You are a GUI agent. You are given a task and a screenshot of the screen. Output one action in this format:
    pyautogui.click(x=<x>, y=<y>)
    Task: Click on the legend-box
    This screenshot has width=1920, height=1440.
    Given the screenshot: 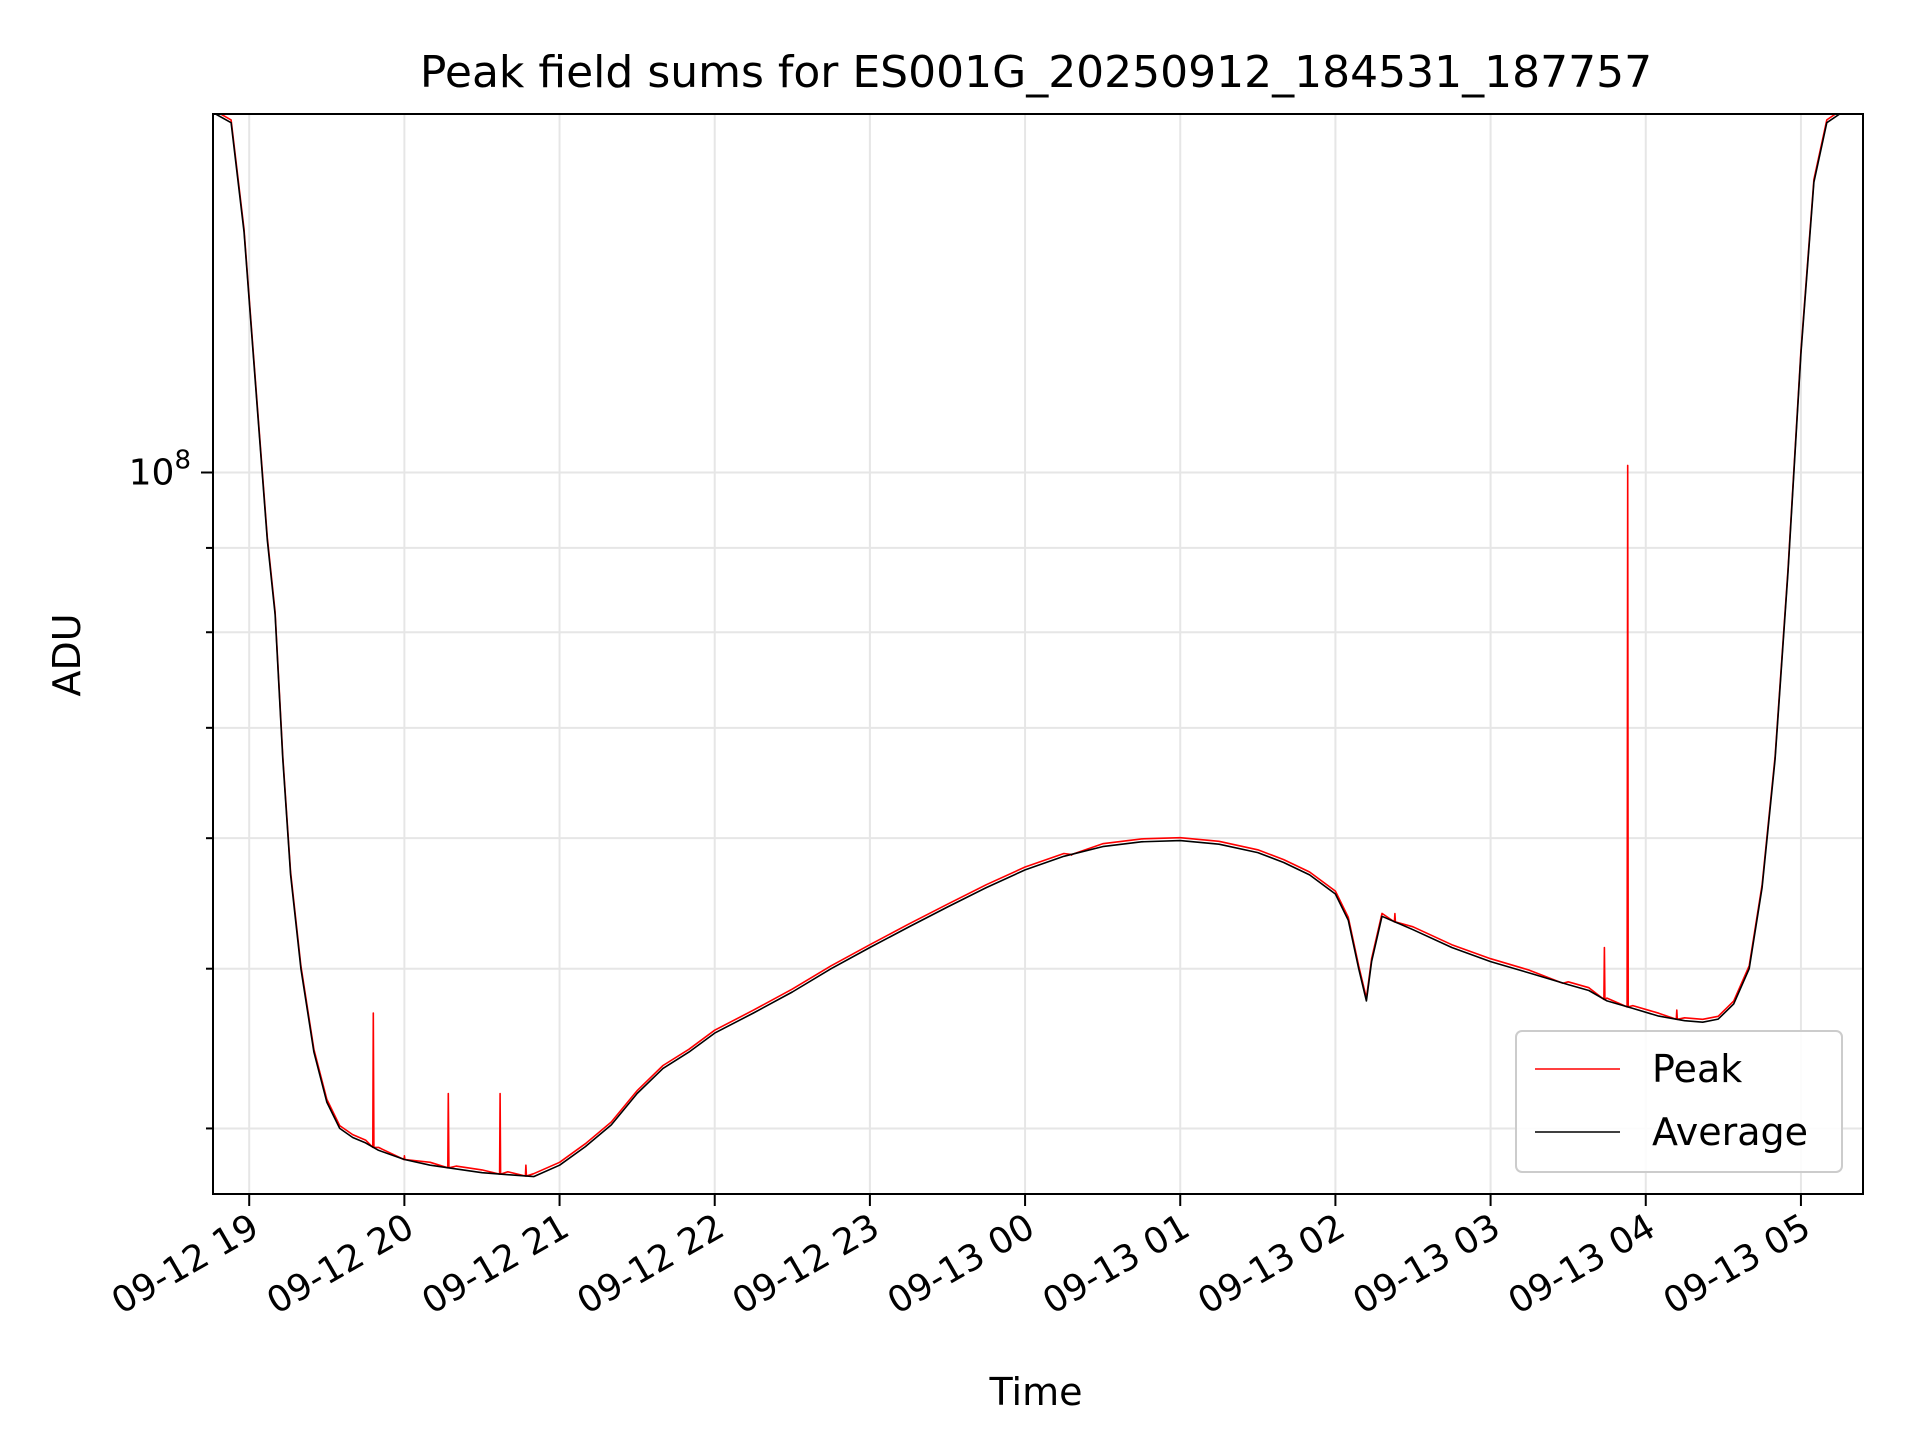 What is the action you would take?
    pyautogui.click(x=1679, y=1101)
    